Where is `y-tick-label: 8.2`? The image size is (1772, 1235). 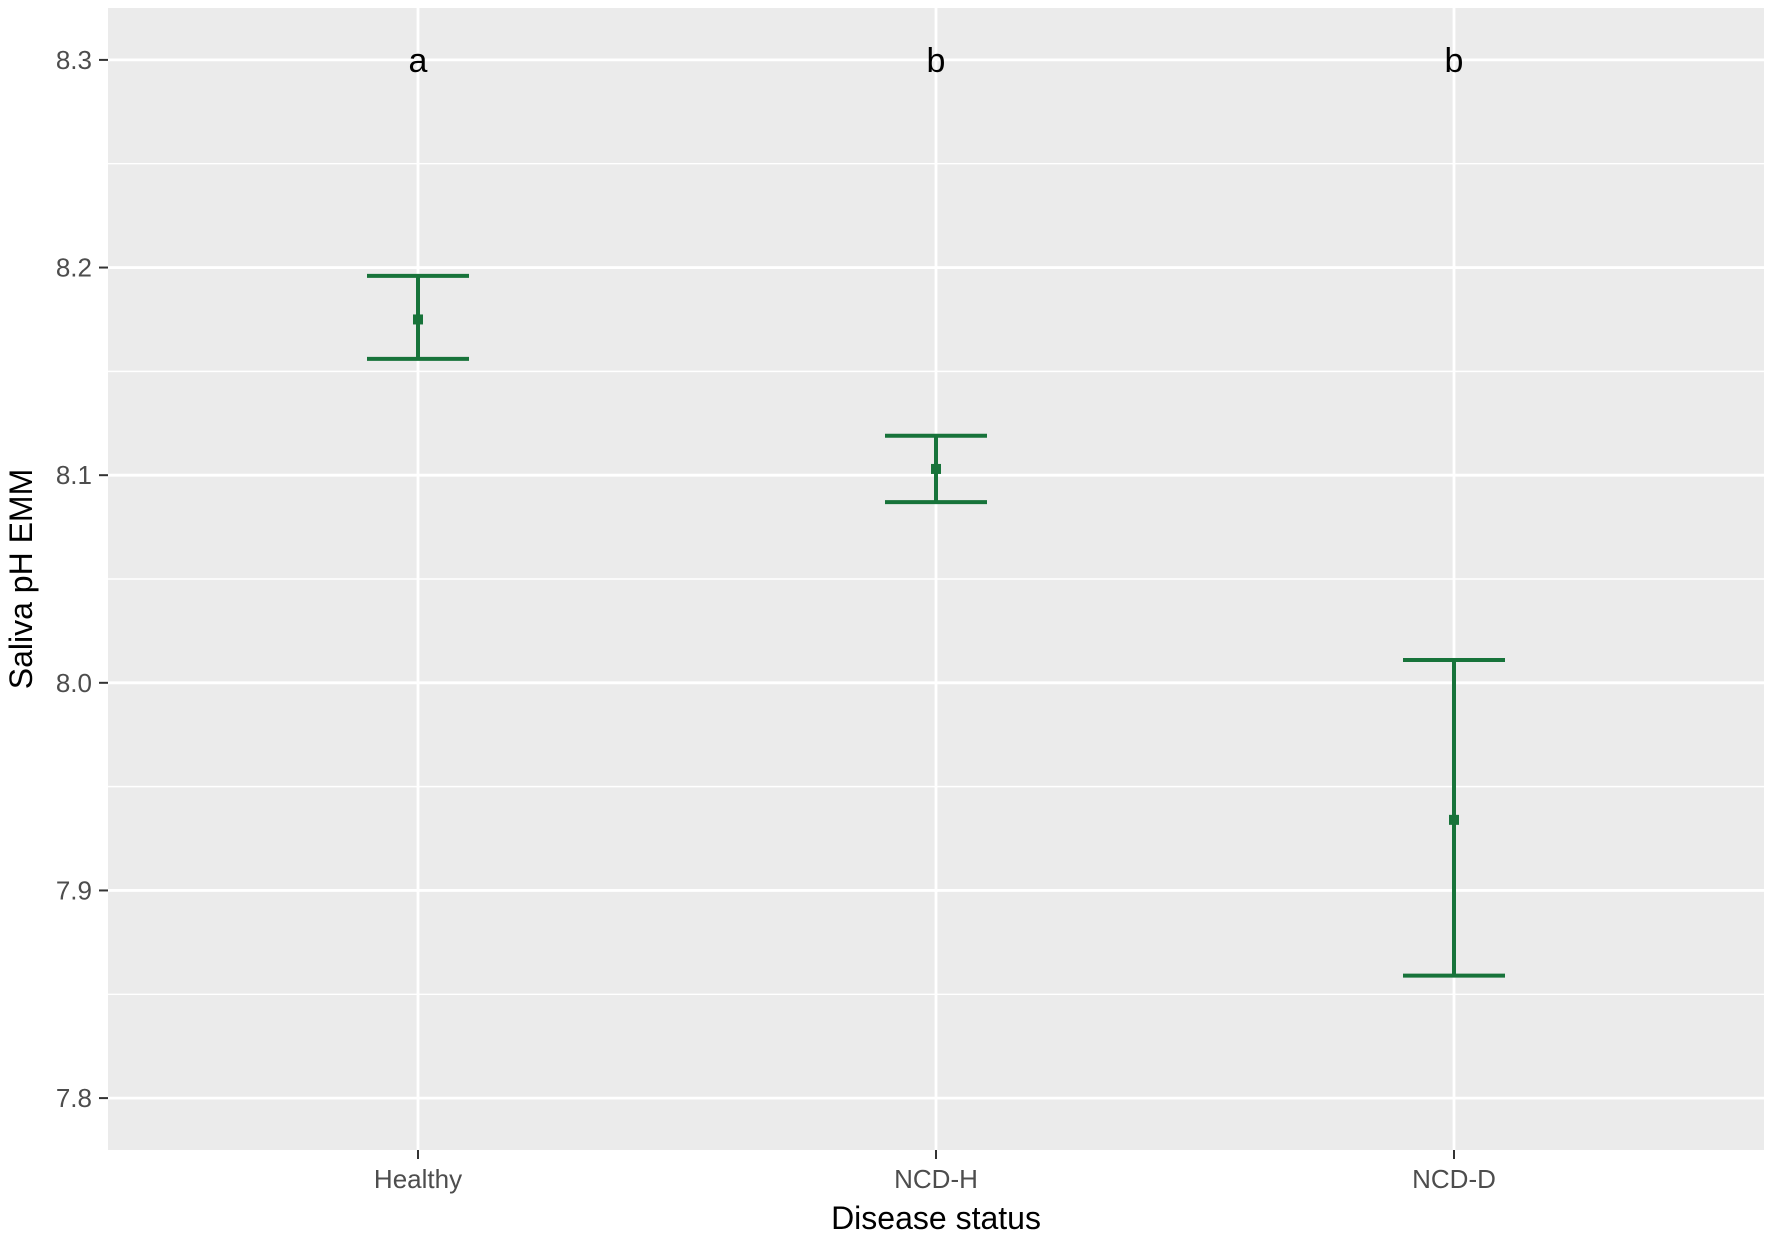
y-tick-label: 8.2 is located at coordinates (74, 268).